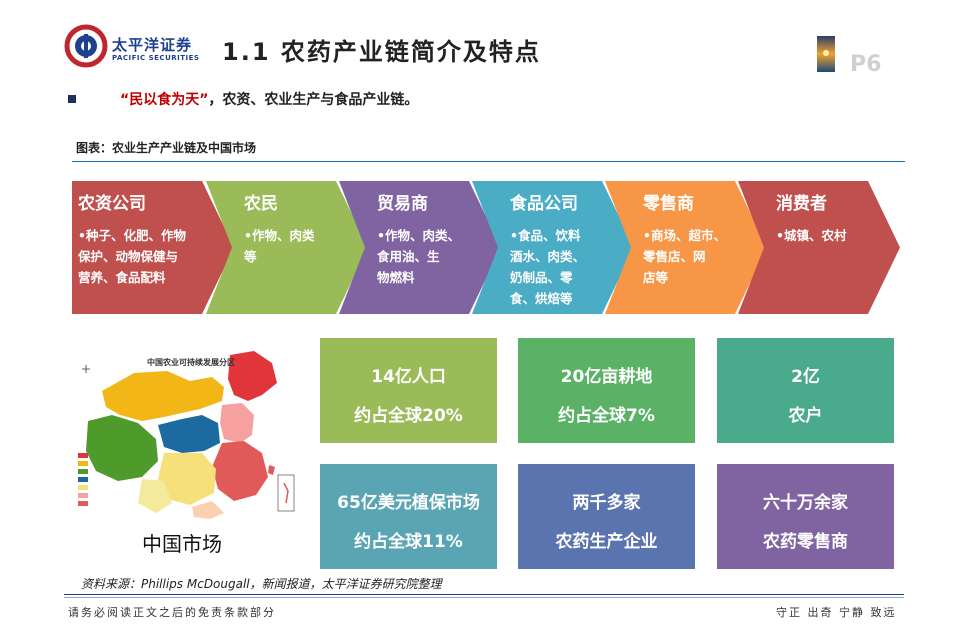  I want to click on stat-detail: 约占全球20%, so click(408, 416).